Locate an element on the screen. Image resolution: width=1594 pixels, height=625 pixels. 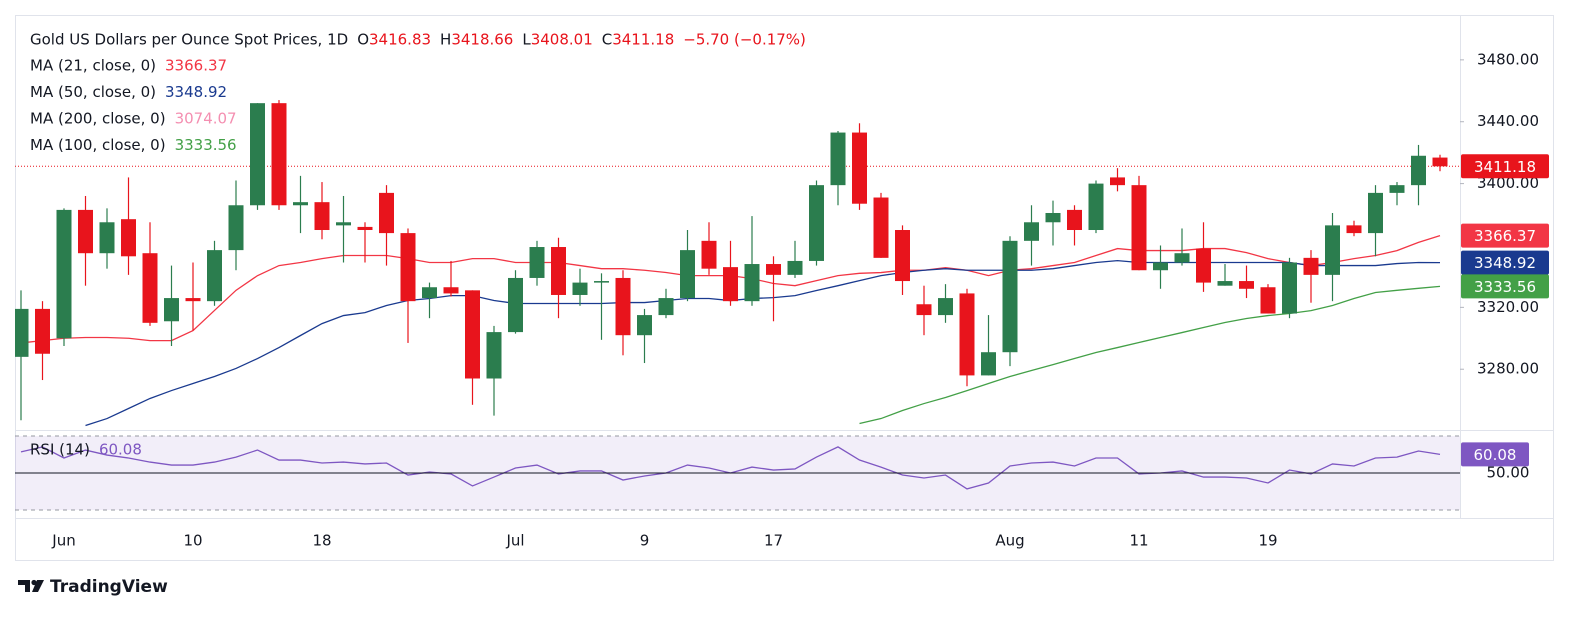
ohlc-prefix: O is located at coordinates (363, 40).